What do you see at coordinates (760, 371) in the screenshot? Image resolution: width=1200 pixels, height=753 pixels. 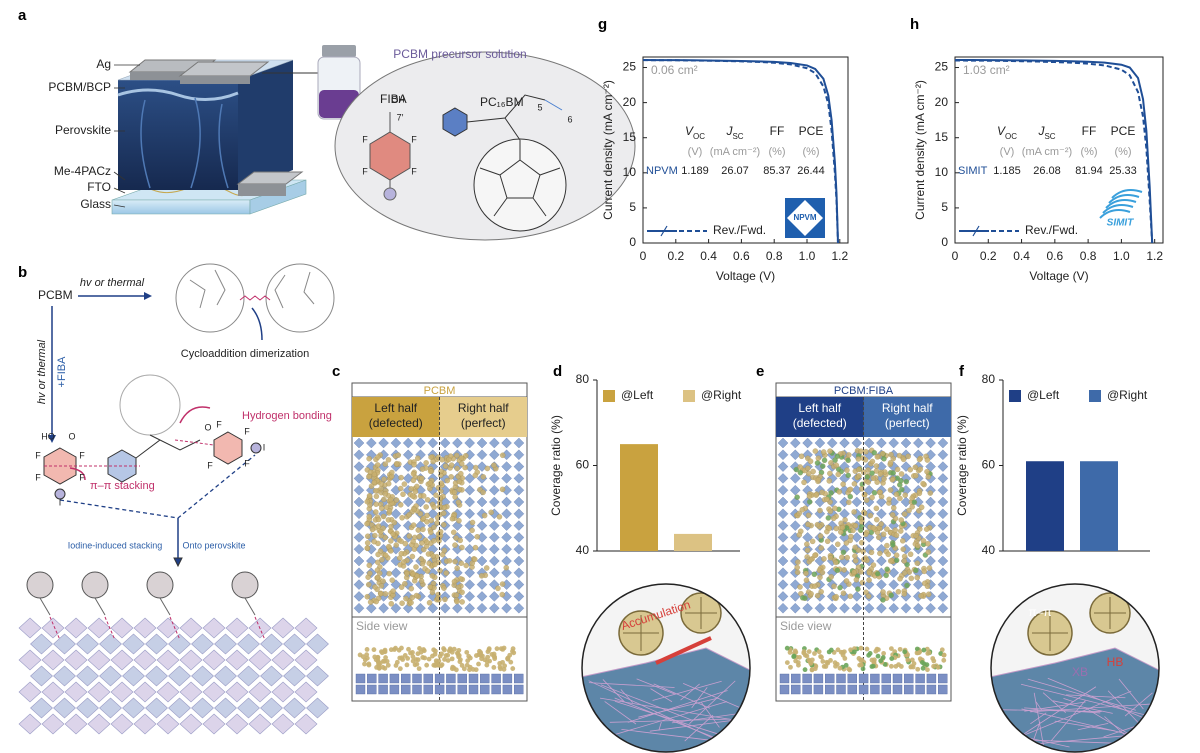 I see `panel-label: e` at bounding box center [760, 371].